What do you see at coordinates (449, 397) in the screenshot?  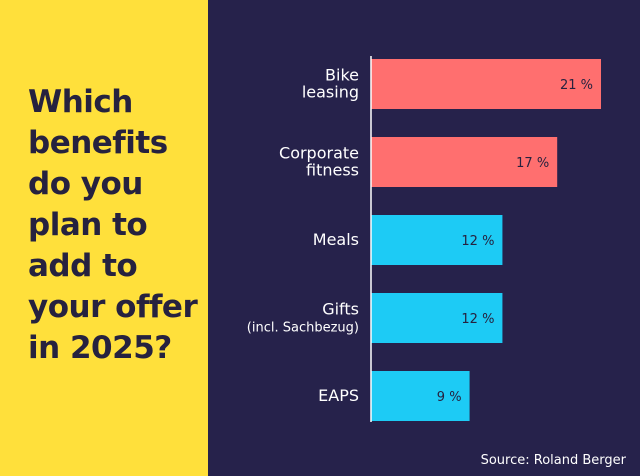 I see `value-label-4: 9 %` at bounding box center [449, 397].